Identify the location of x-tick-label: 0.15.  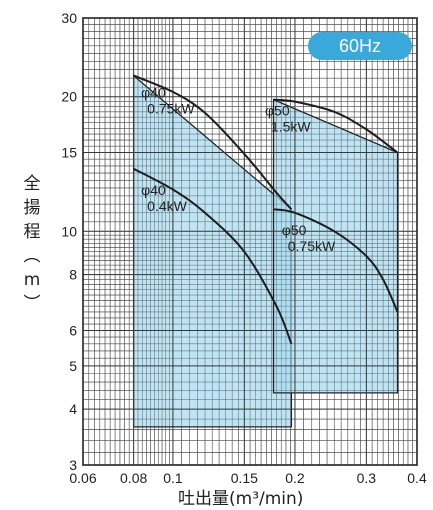
(244, 478).